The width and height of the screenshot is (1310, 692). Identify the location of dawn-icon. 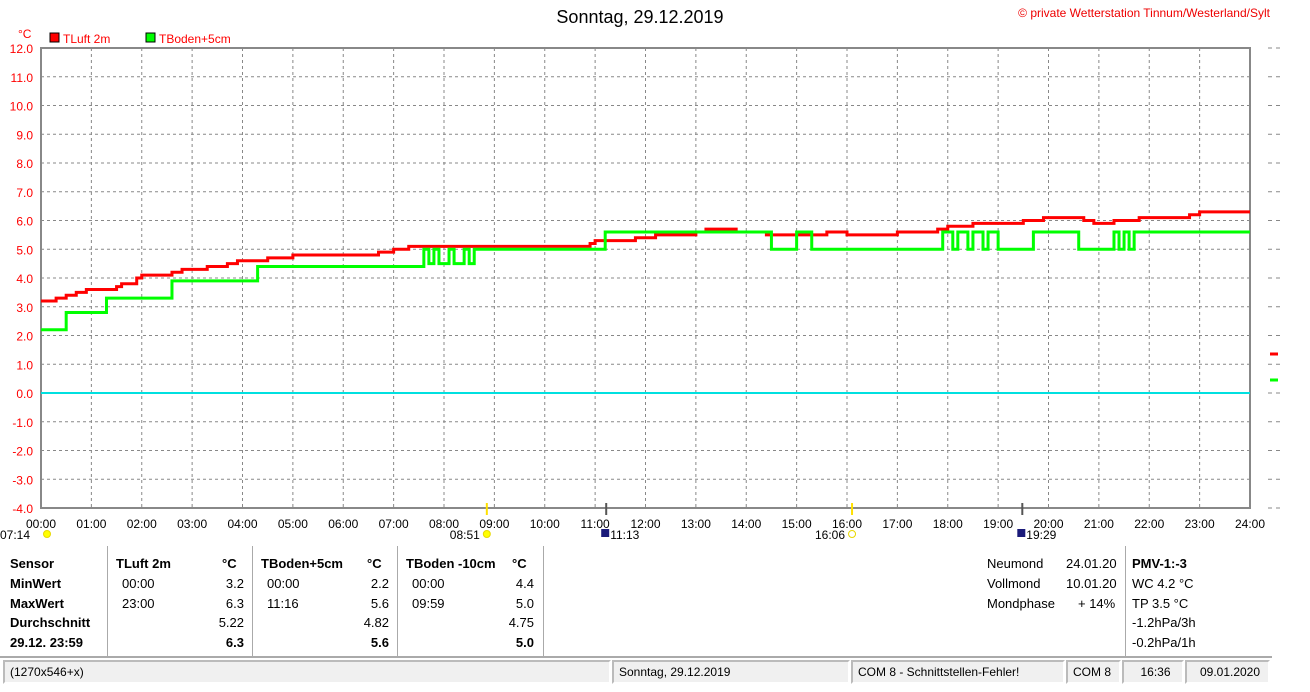
(47, 534).